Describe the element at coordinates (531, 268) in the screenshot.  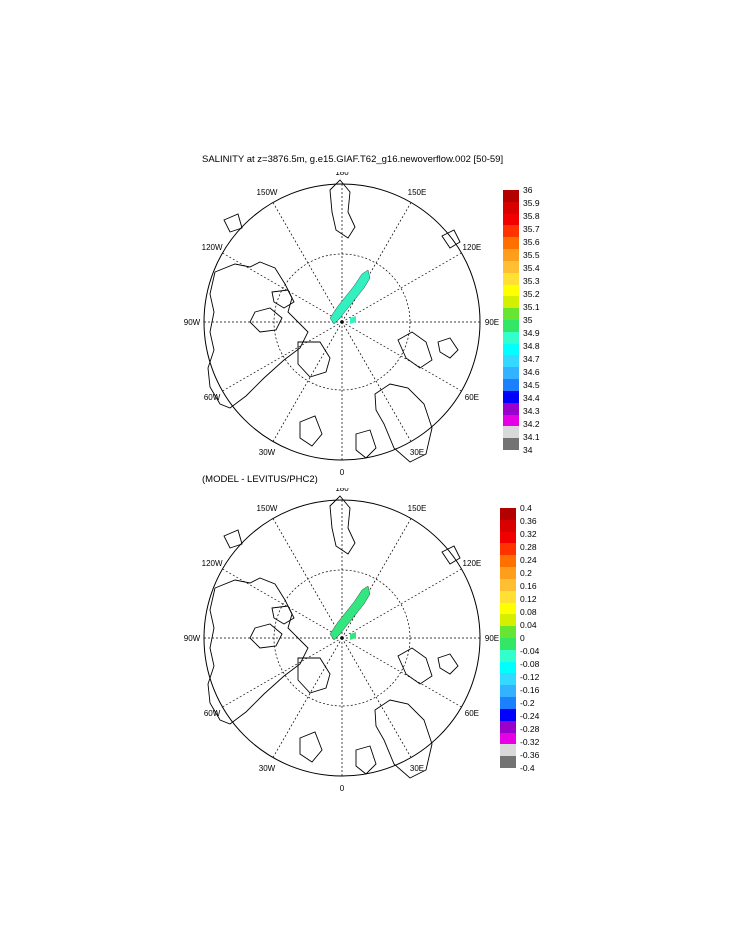
I see `colorbar-tick-label: 35.4` at that location.